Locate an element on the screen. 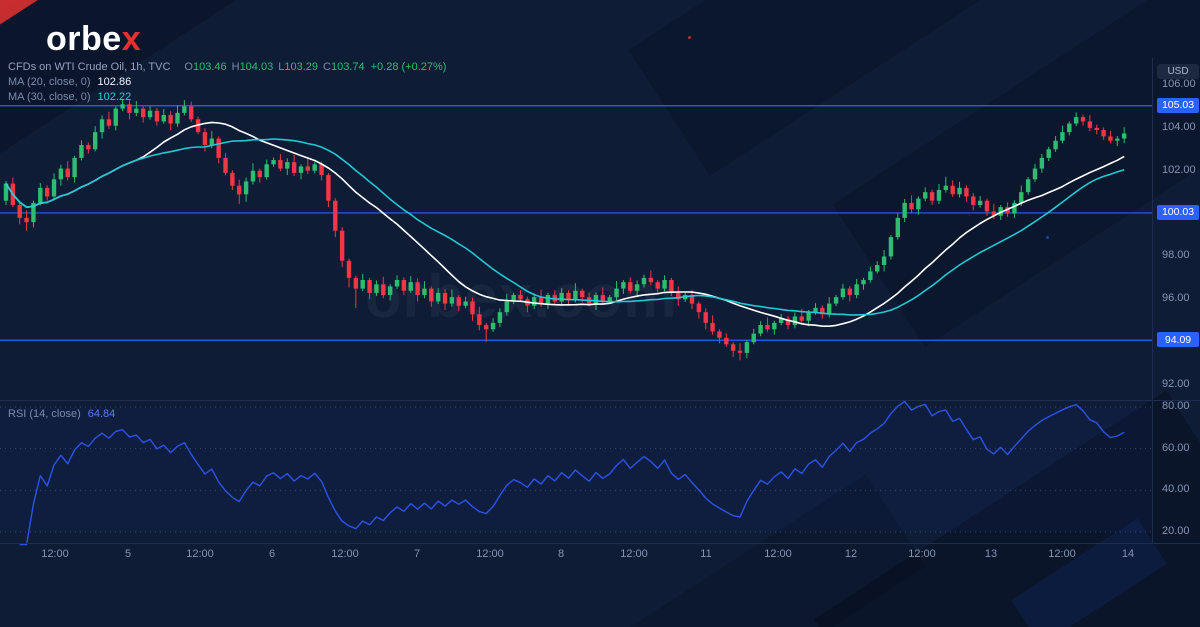 This screenshot has height=627, width=1200. rsi-legend: RSI (14, close) 64.84 is located at coordinates (61, 414).